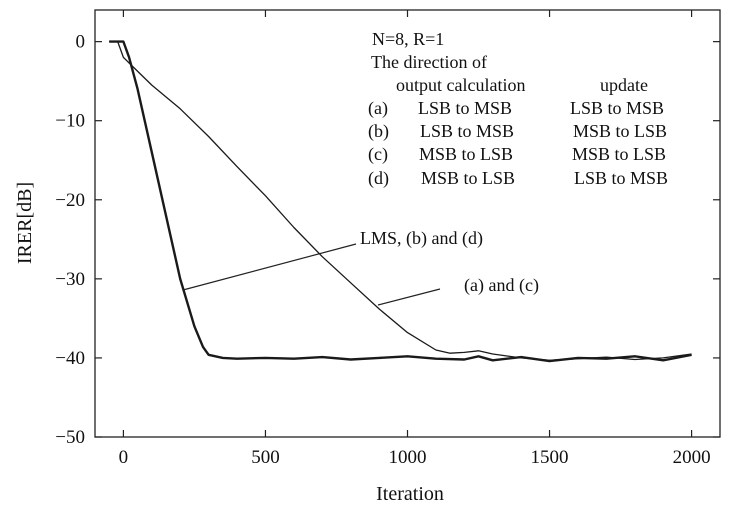 The height and width of the screenshot is (508, 732). I want to click on callout-fast-label: LMS, (b) and (d), so click(421, 238).